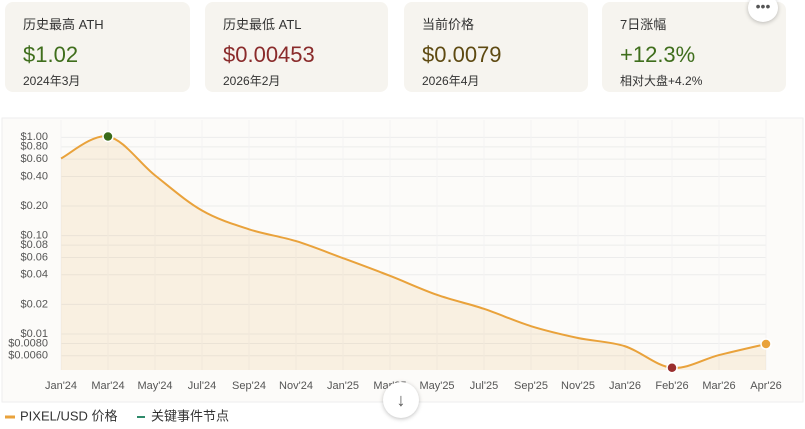  I want to click on stat-card: 历史最高 ATH $1.02 2024年3月, so click(97, 47).